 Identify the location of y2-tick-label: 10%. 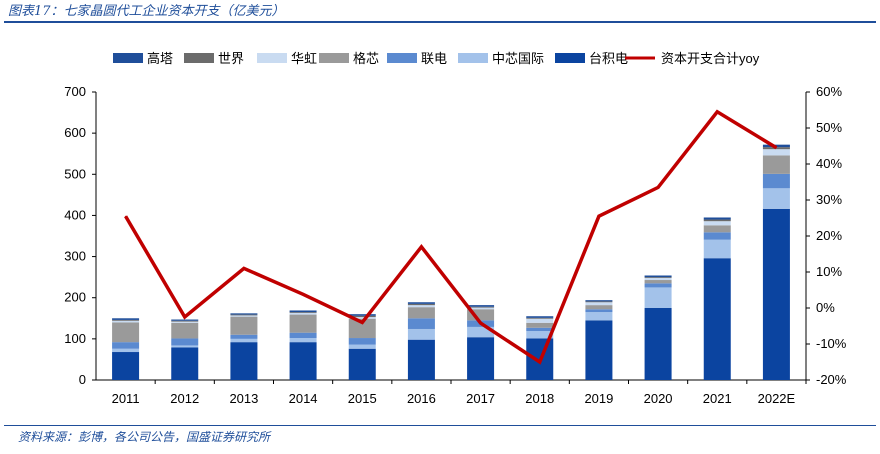
(829, 271).